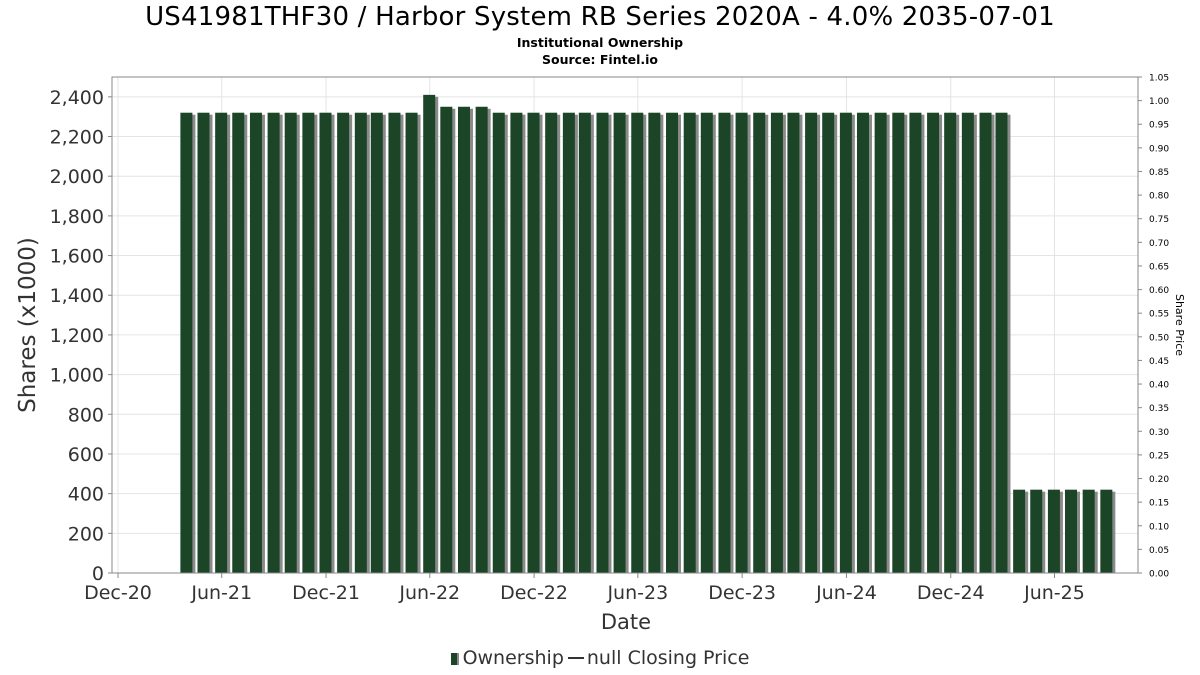 The image size is (1200, 675). I want to click on y2-tick-label: 0.15, so click(1159, 504).